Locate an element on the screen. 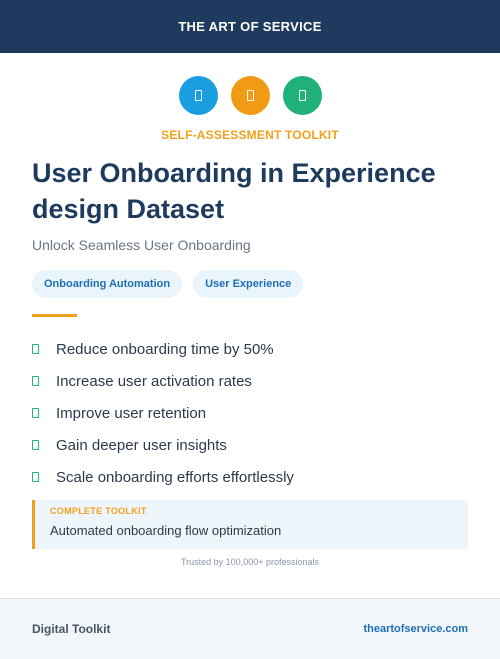 This screenshot has width=500, height=659. benefit-text: Increase user activation rates is located at coordinates (154, 381).